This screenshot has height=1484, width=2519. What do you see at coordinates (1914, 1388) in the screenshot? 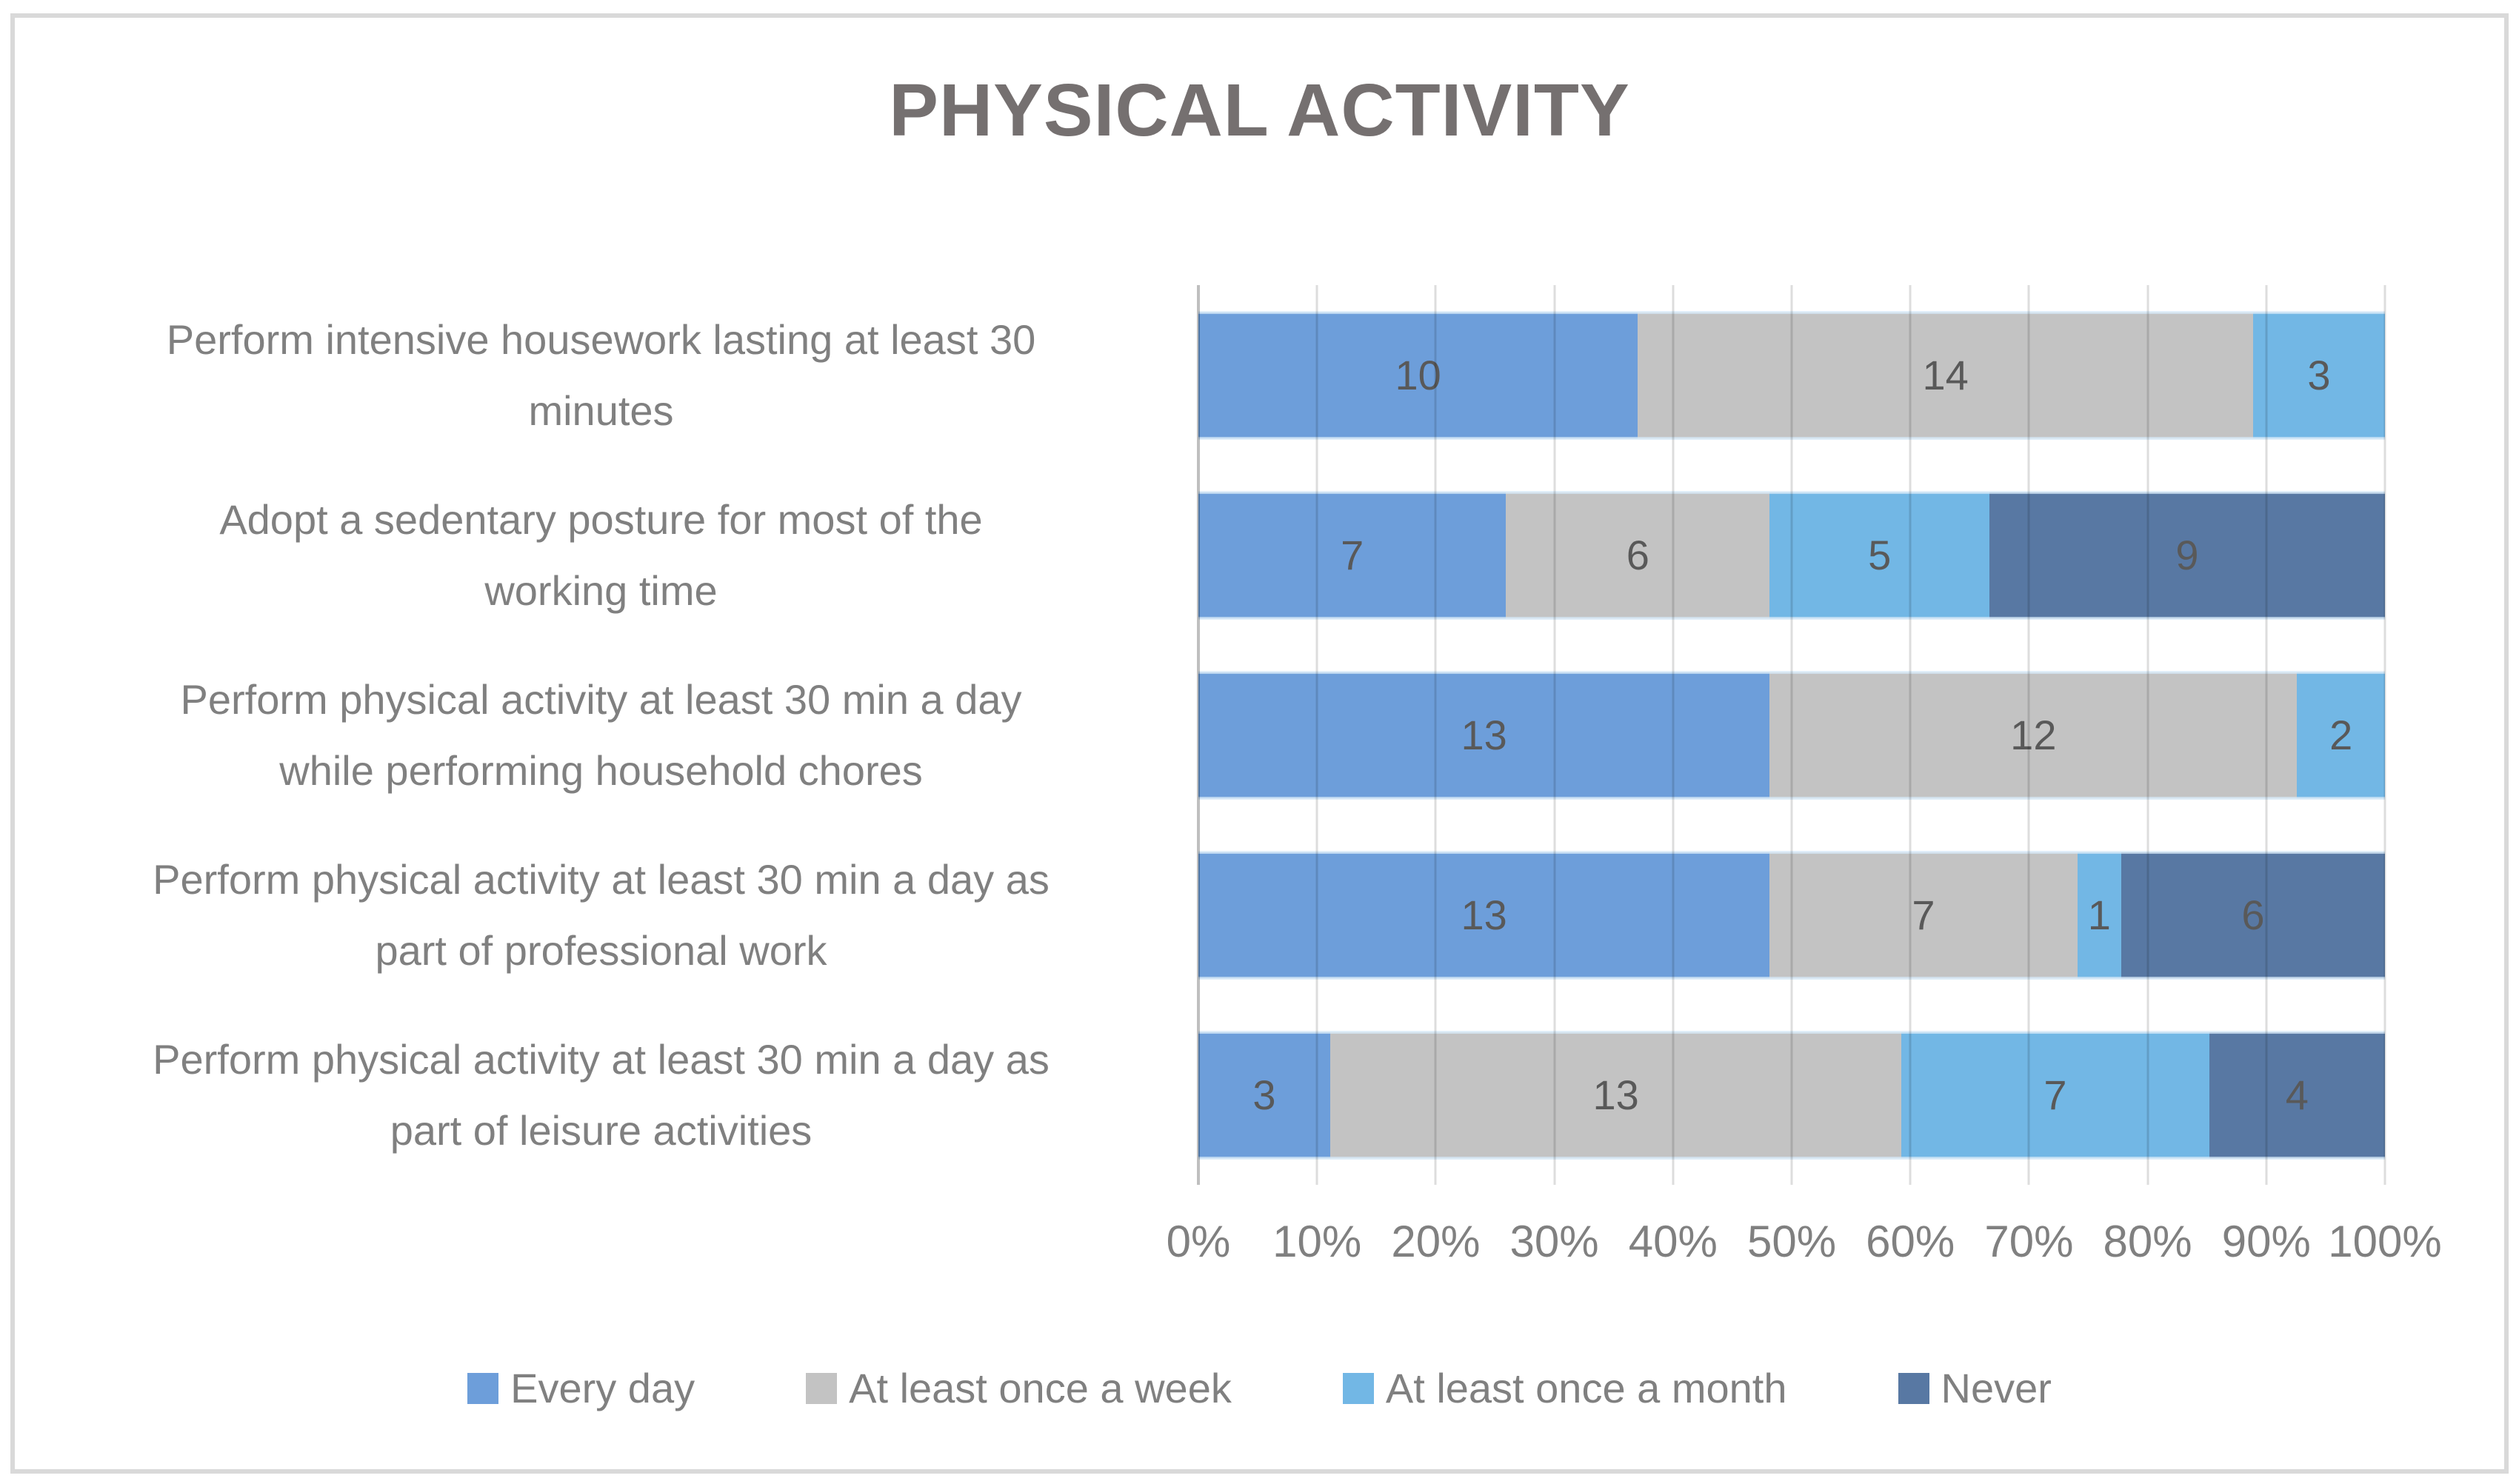
I see `legend-swatch-never` at bounding box center [1914, 1388].